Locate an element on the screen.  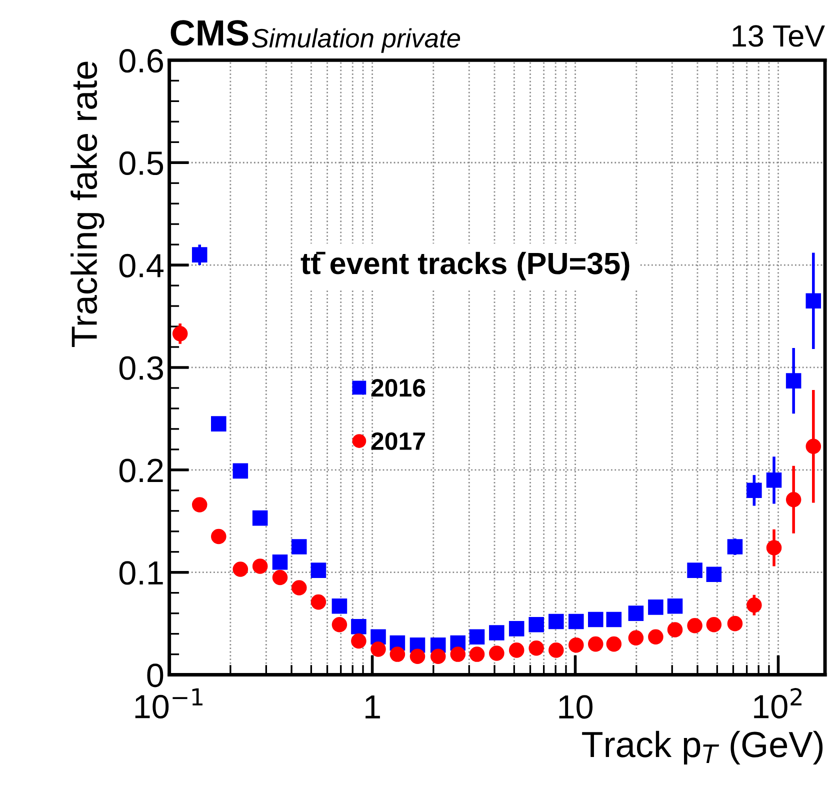
y-axis-title: Tracking fake rate is located at coordinates (87, 205).